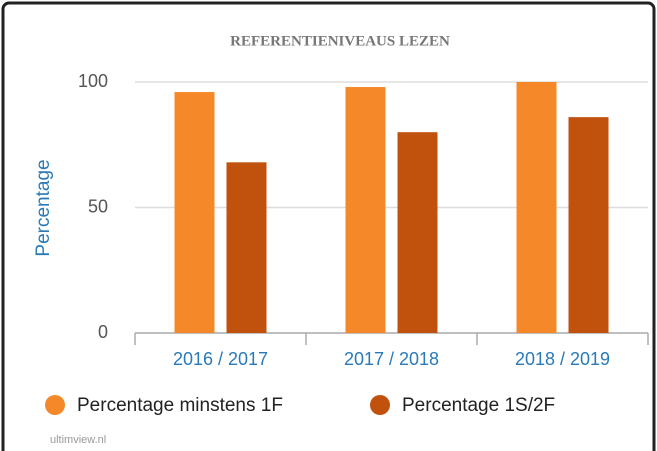 The height and width of the screenshot is (451, 657). Describe the element at coordinates (478, 405) in the screenshot. I see `legend-label: Percentage 1S/2F` at that location.